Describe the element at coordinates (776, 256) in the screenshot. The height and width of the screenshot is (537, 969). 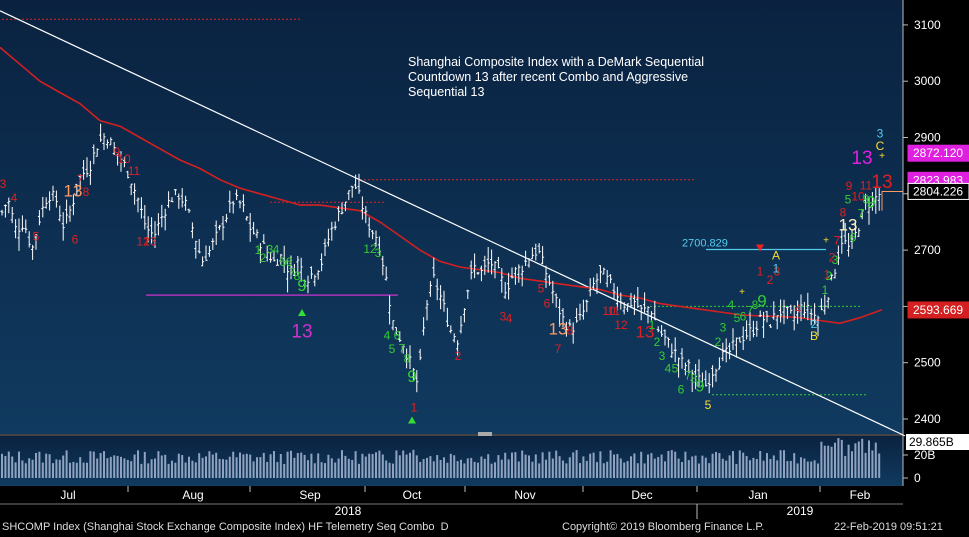
I see `setup-label: A` at that location.